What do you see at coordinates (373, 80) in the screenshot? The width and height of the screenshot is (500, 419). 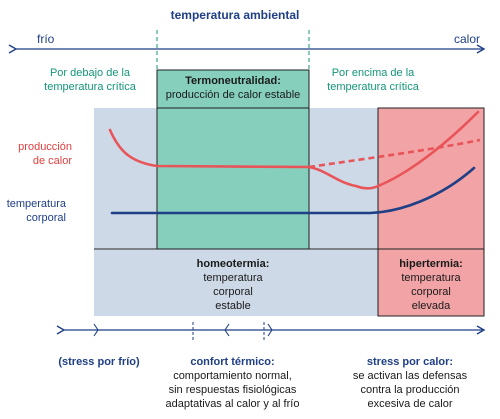 I see `above-critical-label: Por encima de la temperatura crítica` at bounding box center [373, 80].